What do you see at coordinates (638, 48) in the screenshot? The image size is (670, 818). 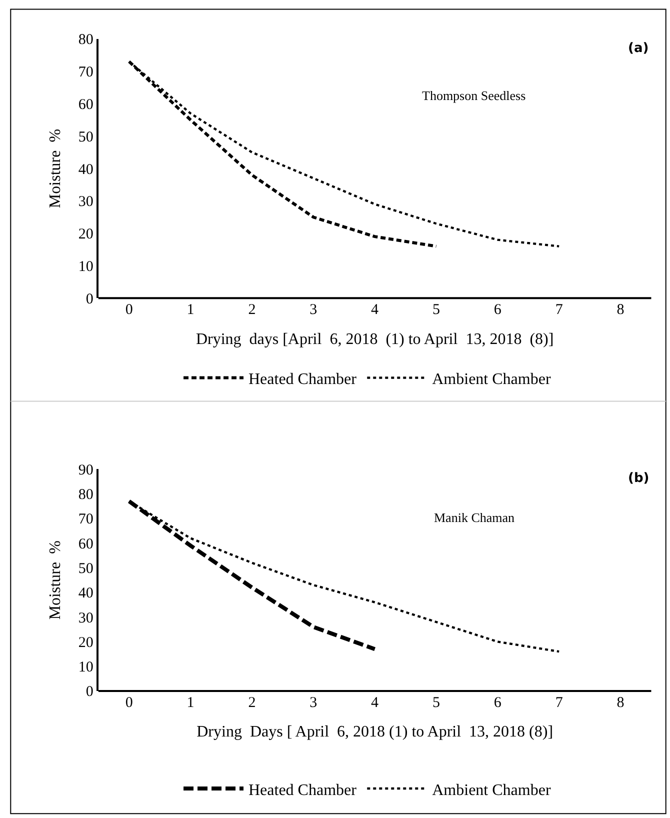 I see `annotation: (a)` at bounding box center [638, 48].